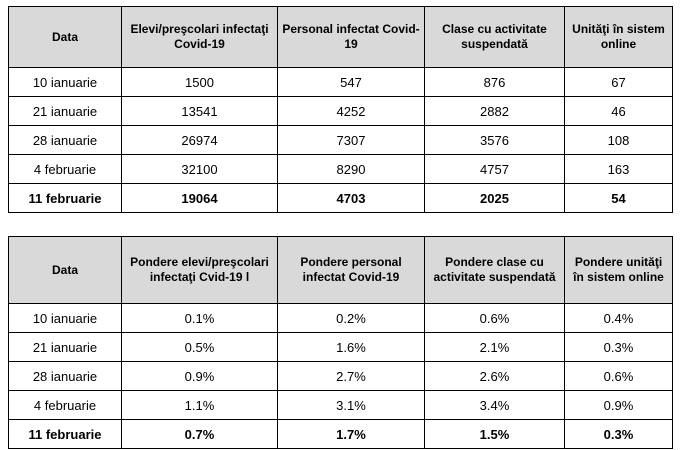 Image resolution: width=682 pixels, height=450 pixels. I want to click on cell-staff: 547, so click(351, 82).